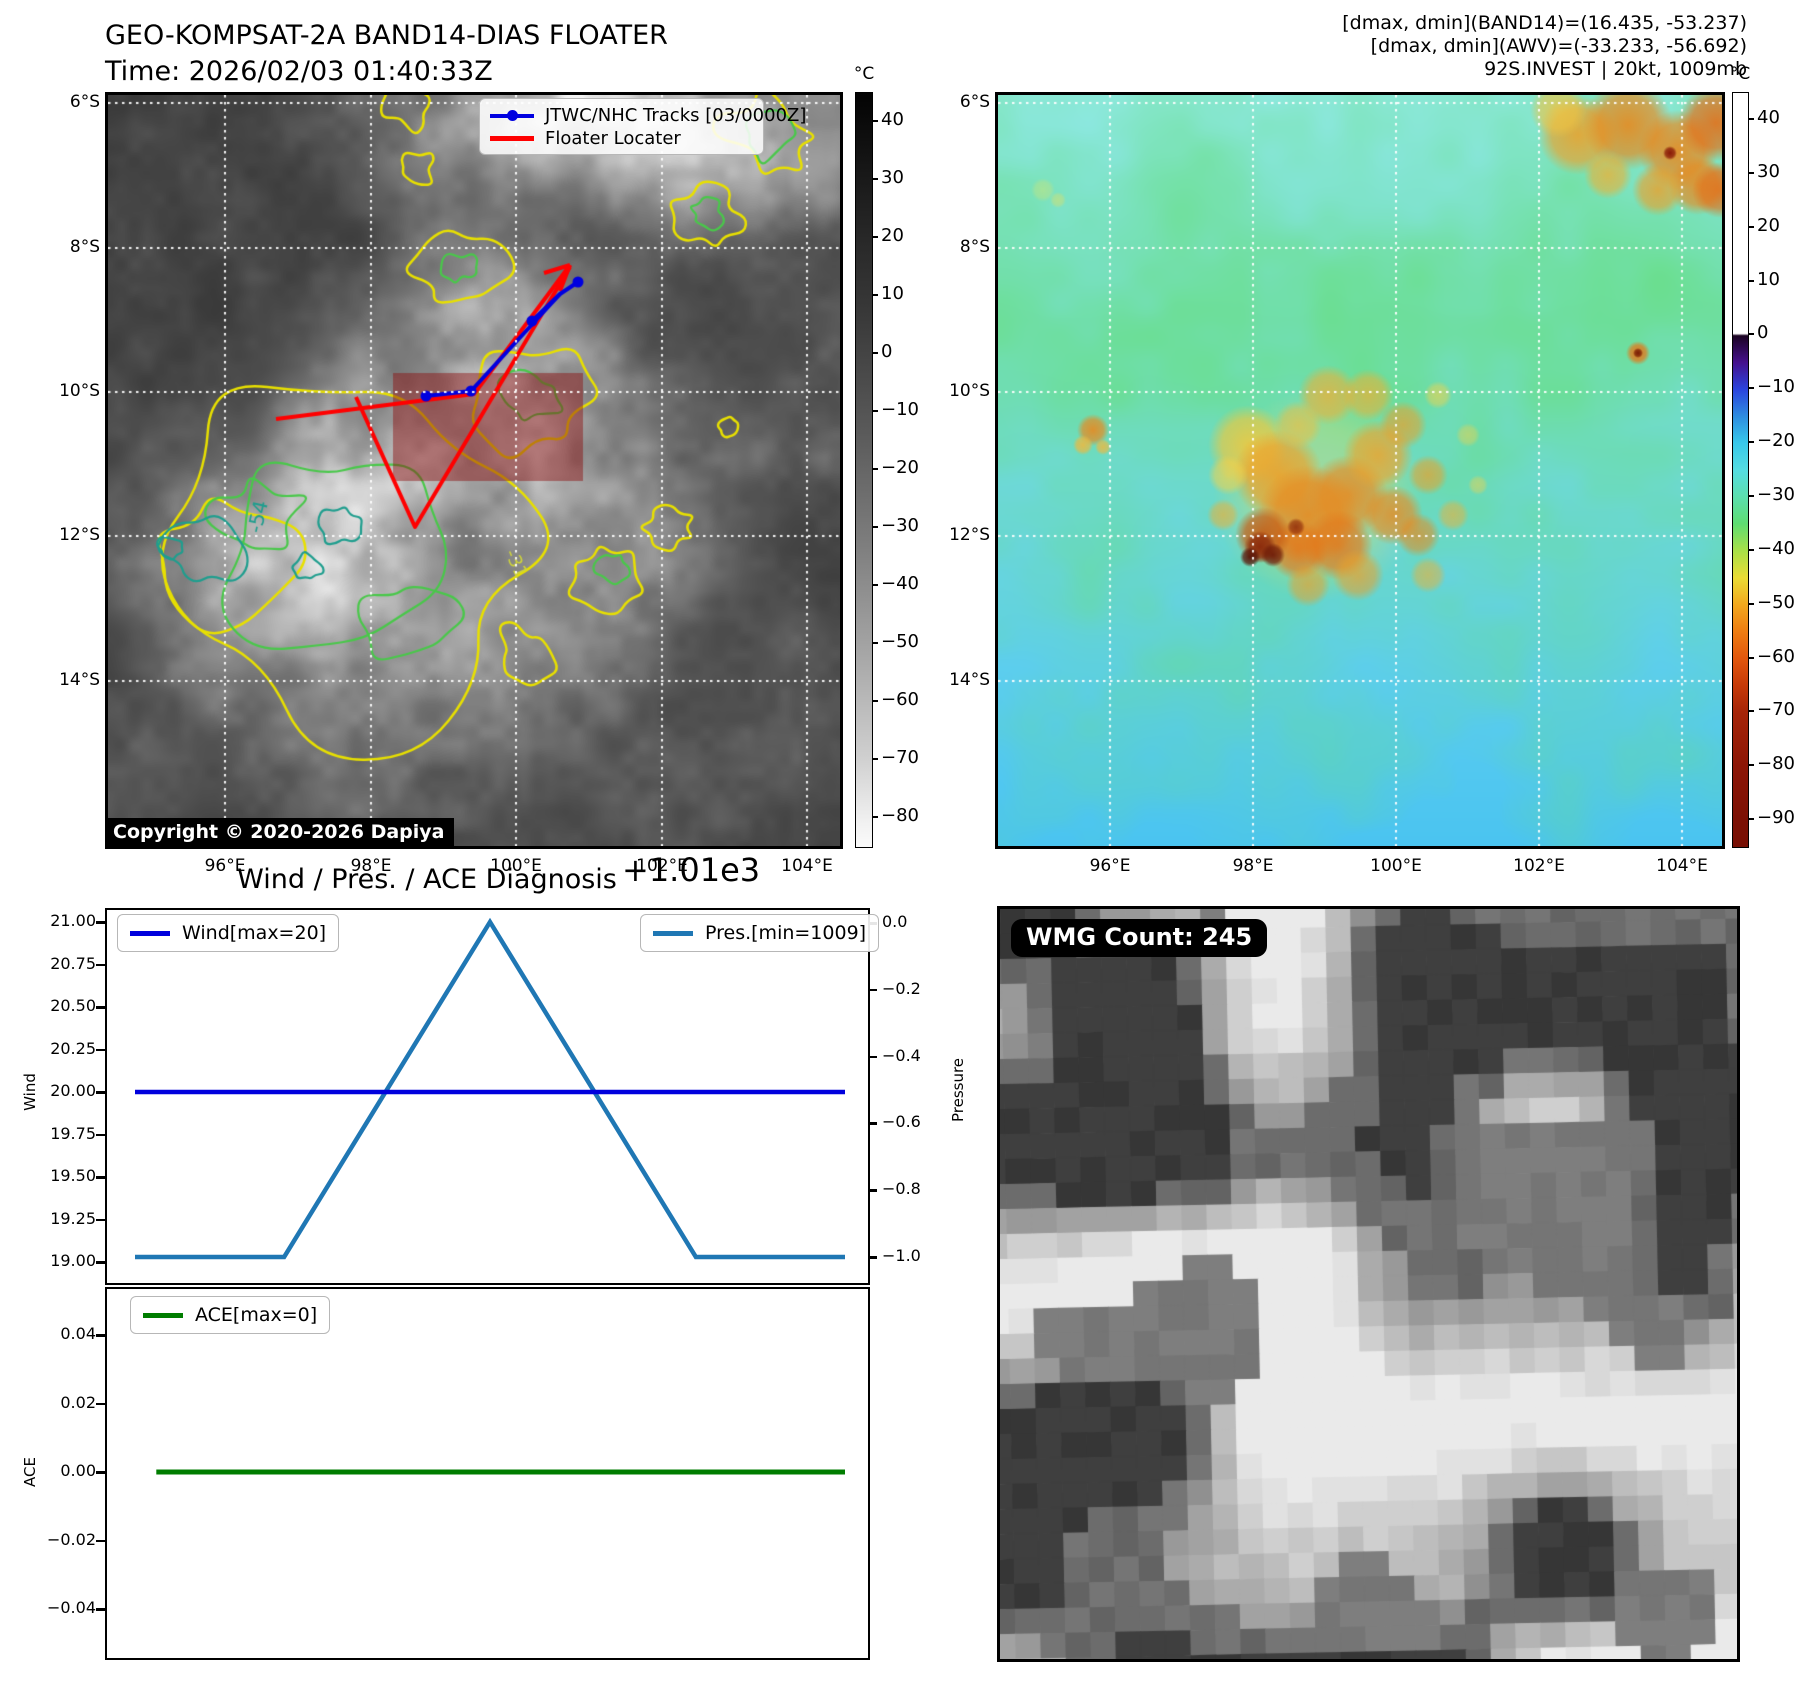  I want to click on band14-colorbar-tick: −80, so click(900, 815).